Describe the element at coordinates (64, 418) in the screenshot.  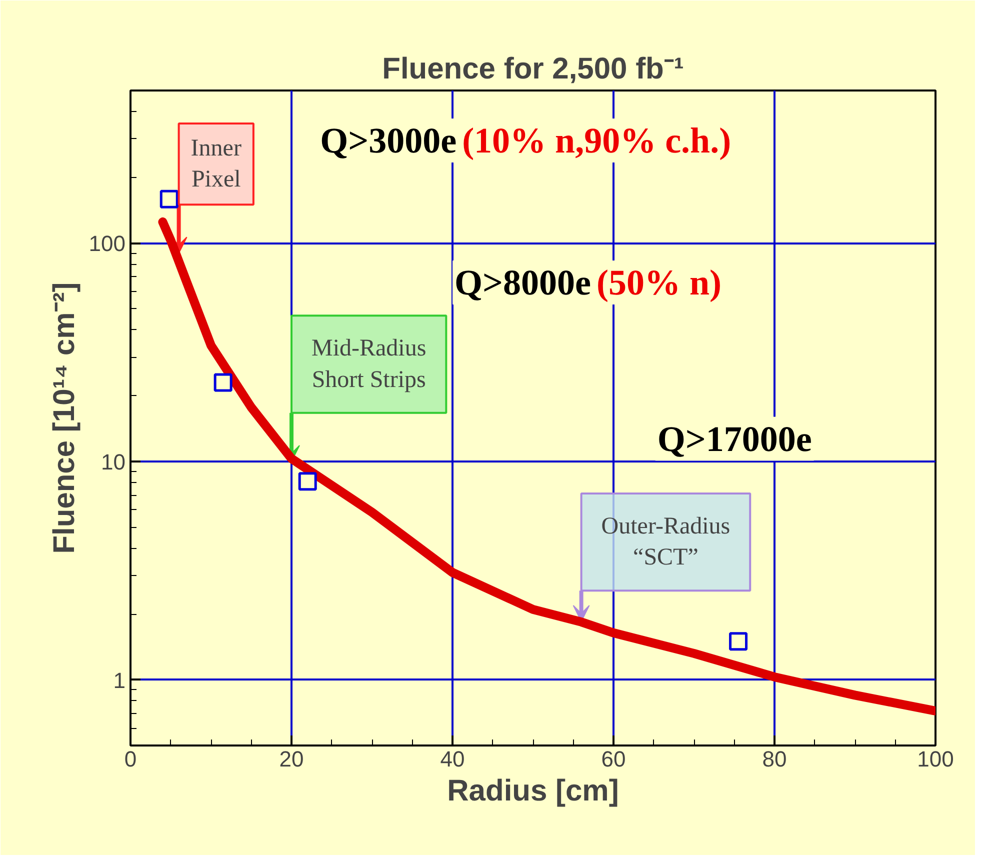
I see `y-axis-title: Fluence [10¹⁴ cm⁻²]` at that location.